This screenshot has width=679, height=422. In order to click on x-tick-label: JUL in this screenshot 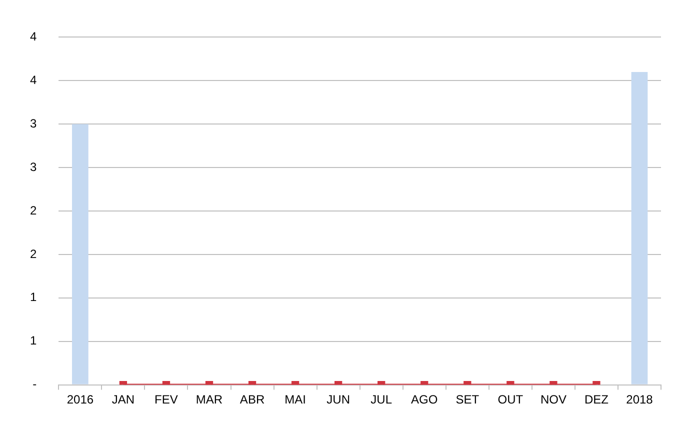, I will do `click(381, 399)`.